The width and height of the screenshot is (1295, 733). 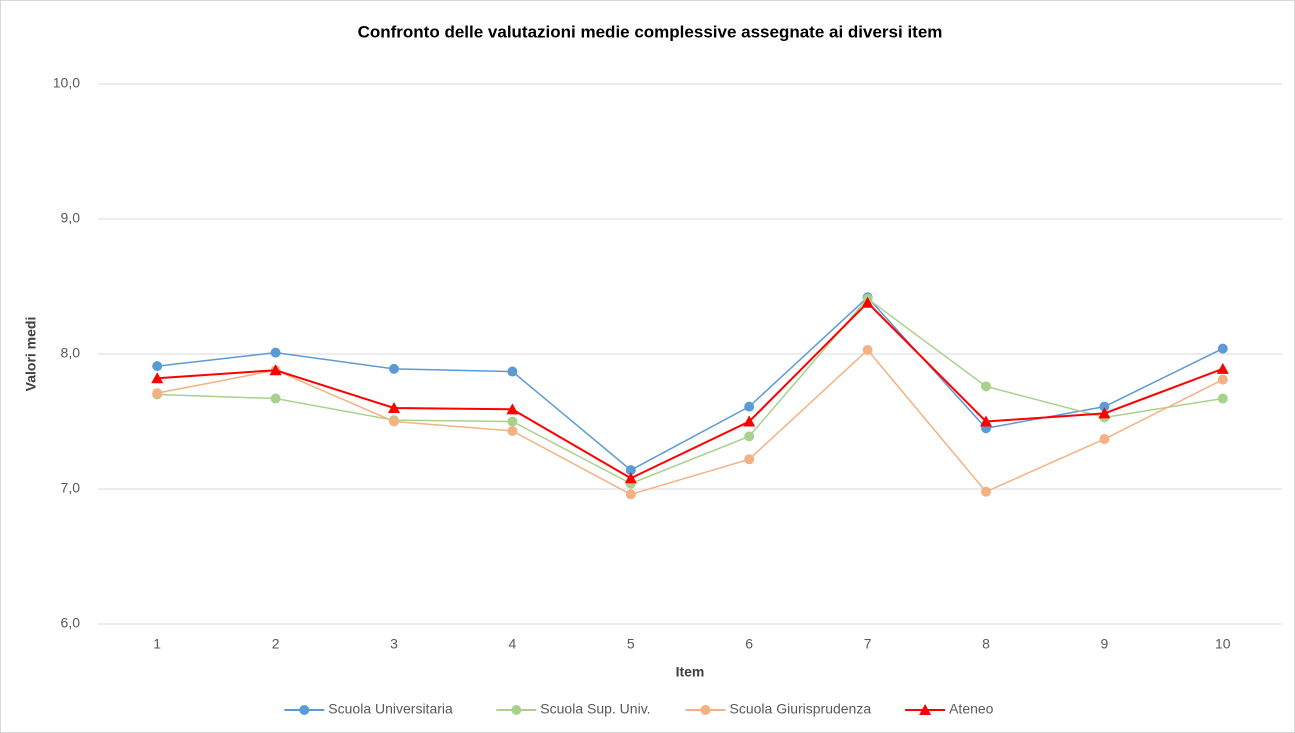 What do you see at coordinates (390, 709) in the screenshot?
I see `legend-label: Scuola Universitaria` at bounding box center [390, 709].